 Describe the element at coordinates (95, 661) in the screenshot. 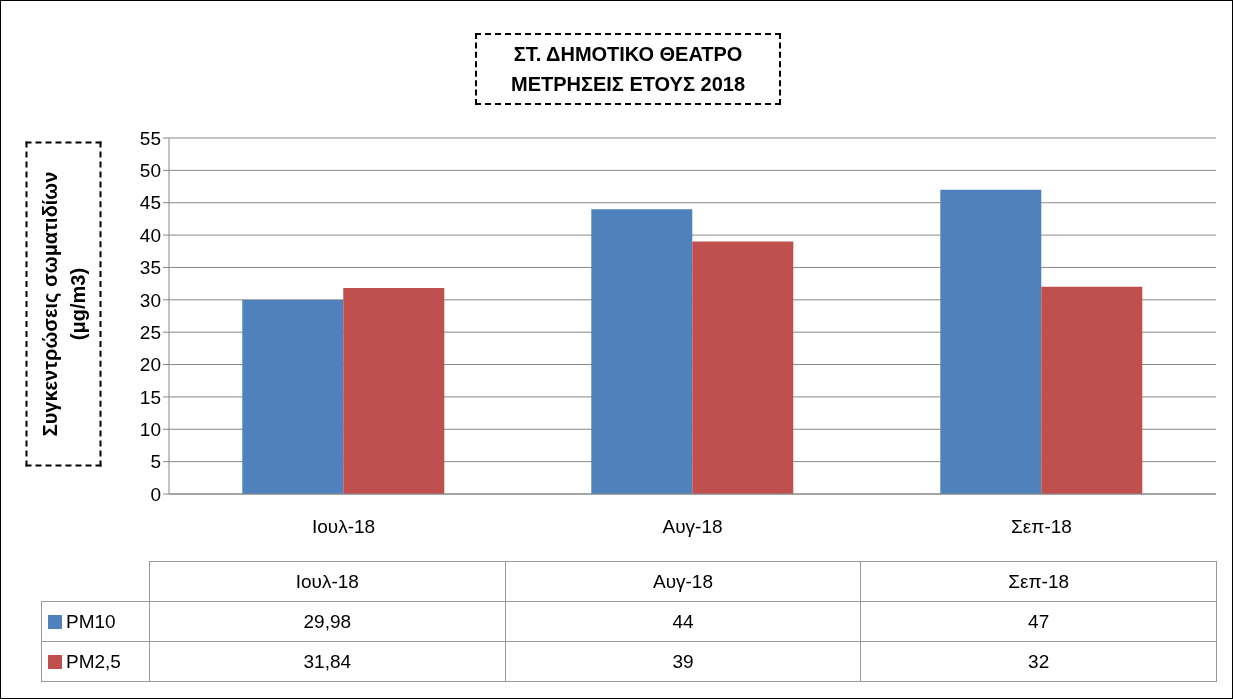

I see `legend-label: PM2,5` at that location.